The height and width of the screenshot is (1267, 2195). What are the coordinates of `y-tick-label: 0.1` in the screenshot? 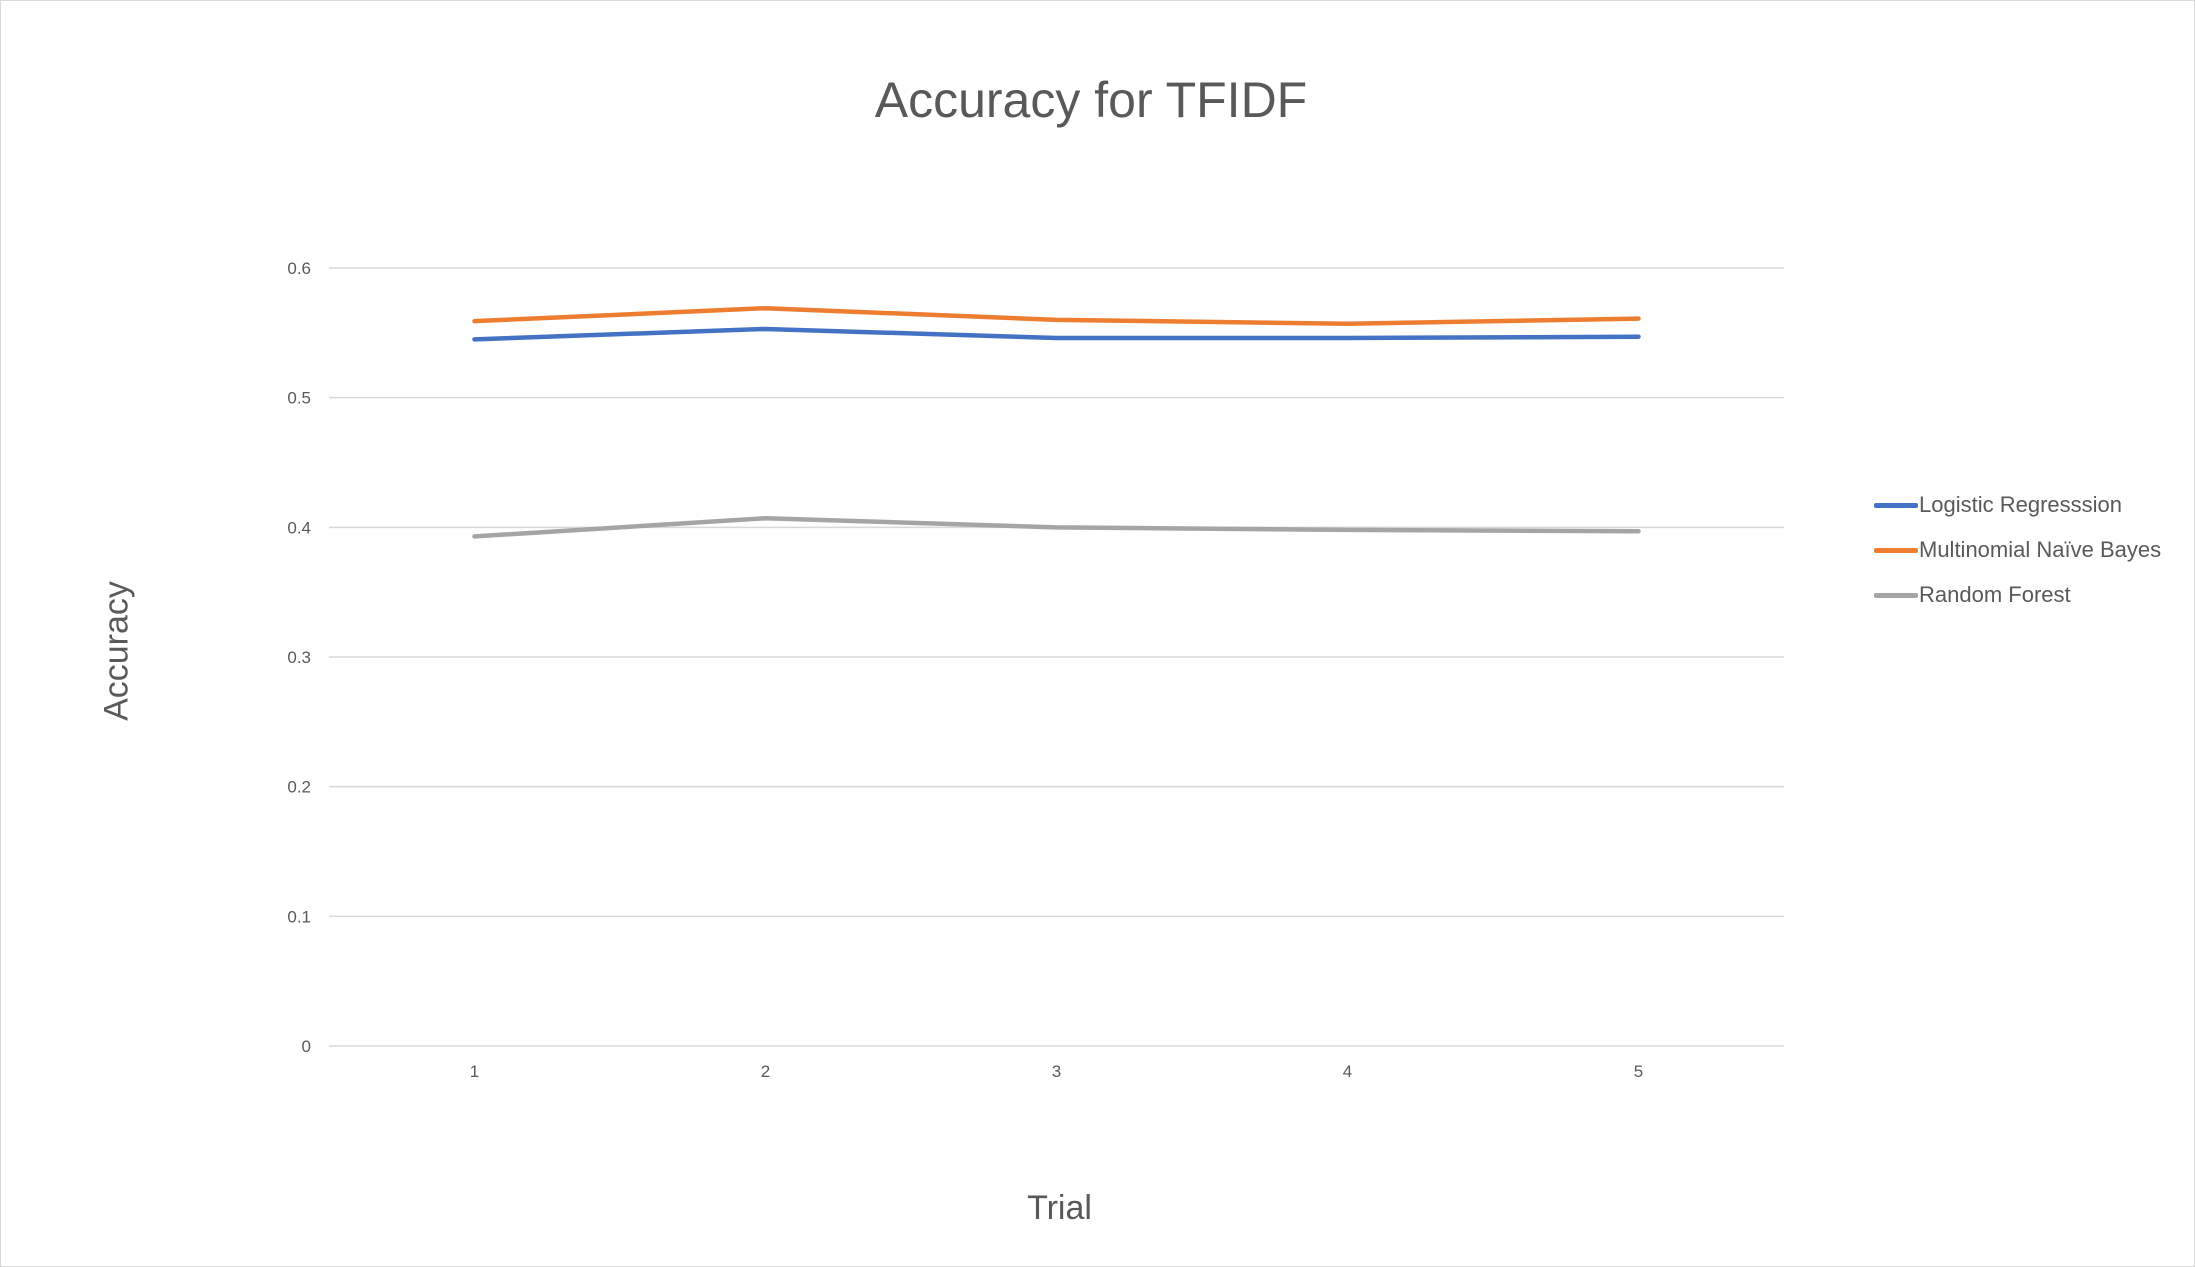 It's located at (299, 916).